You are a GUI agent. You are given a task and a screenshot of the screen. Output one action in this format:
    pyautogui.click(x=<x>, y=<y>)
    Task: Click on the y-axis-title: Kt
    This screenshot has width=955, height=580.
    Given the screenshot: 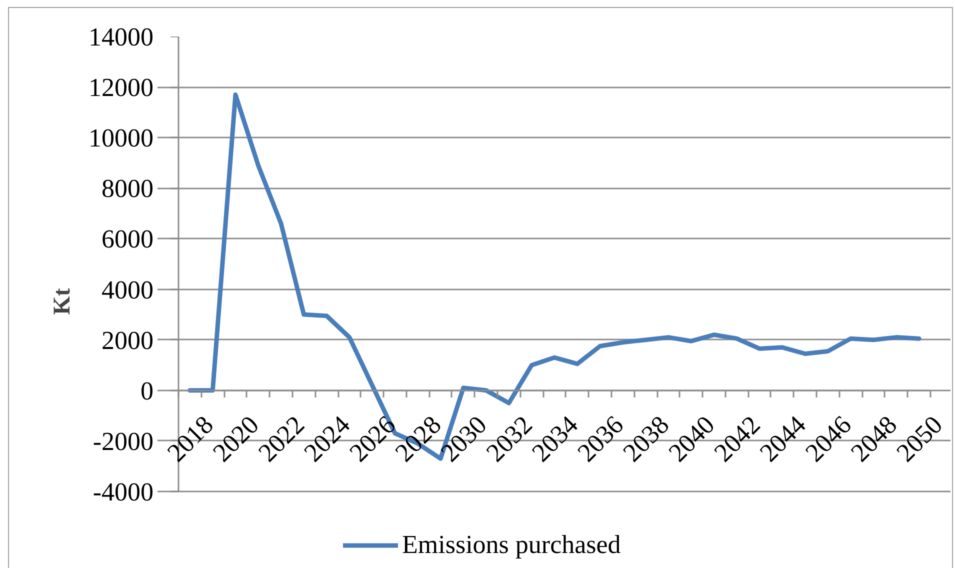 What is the action you would take?
    pyautogui.click(x=63, y=301)
    